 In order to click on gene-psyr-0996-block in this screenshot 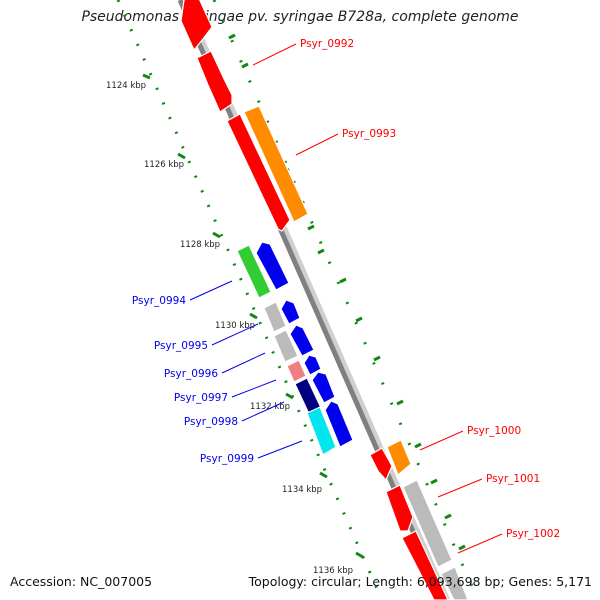, I will do `click(302, 340)`.